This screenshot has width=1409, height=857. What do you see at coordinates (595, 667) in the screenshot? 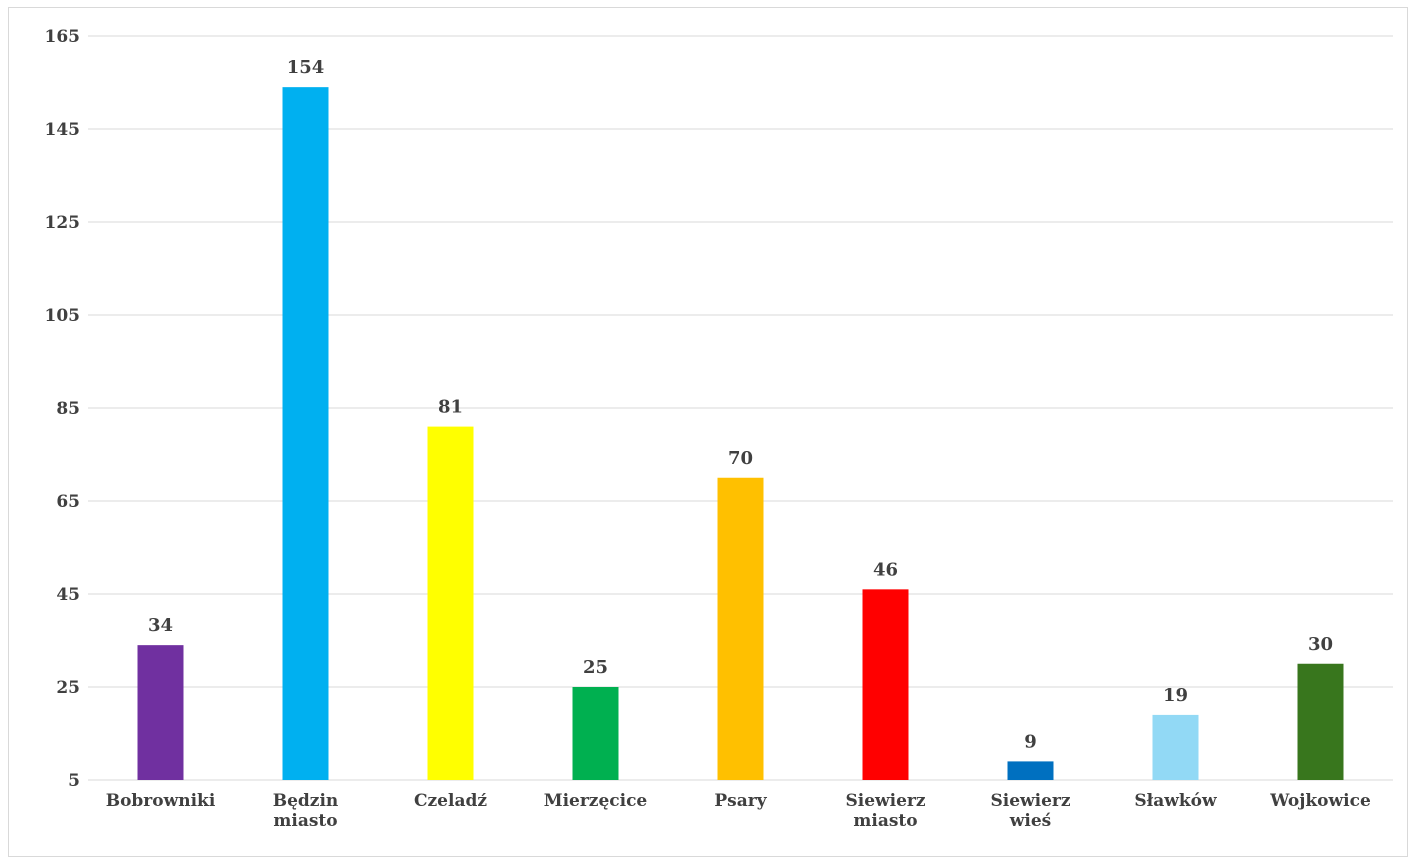
I see `data-label: 25` at bounding box center [595, 667].